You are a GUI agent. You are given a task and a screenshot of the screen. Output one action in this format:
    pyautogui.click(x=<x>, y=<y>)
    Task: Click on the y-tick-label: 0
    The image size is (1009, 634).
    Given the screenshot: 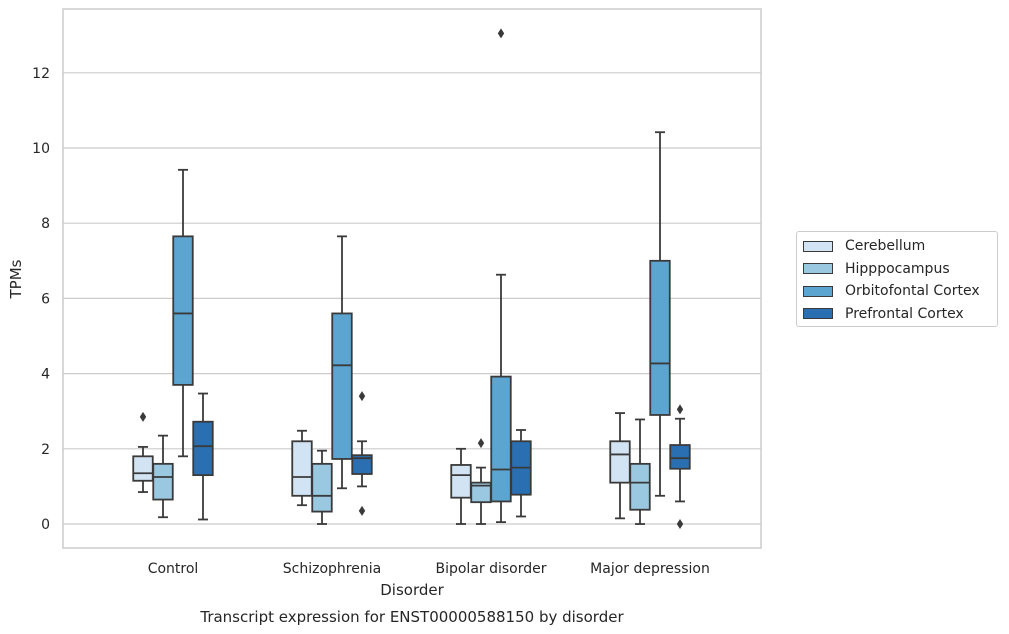 What is the action you would take?
    pyautogui.click(x=45, y=525)
    